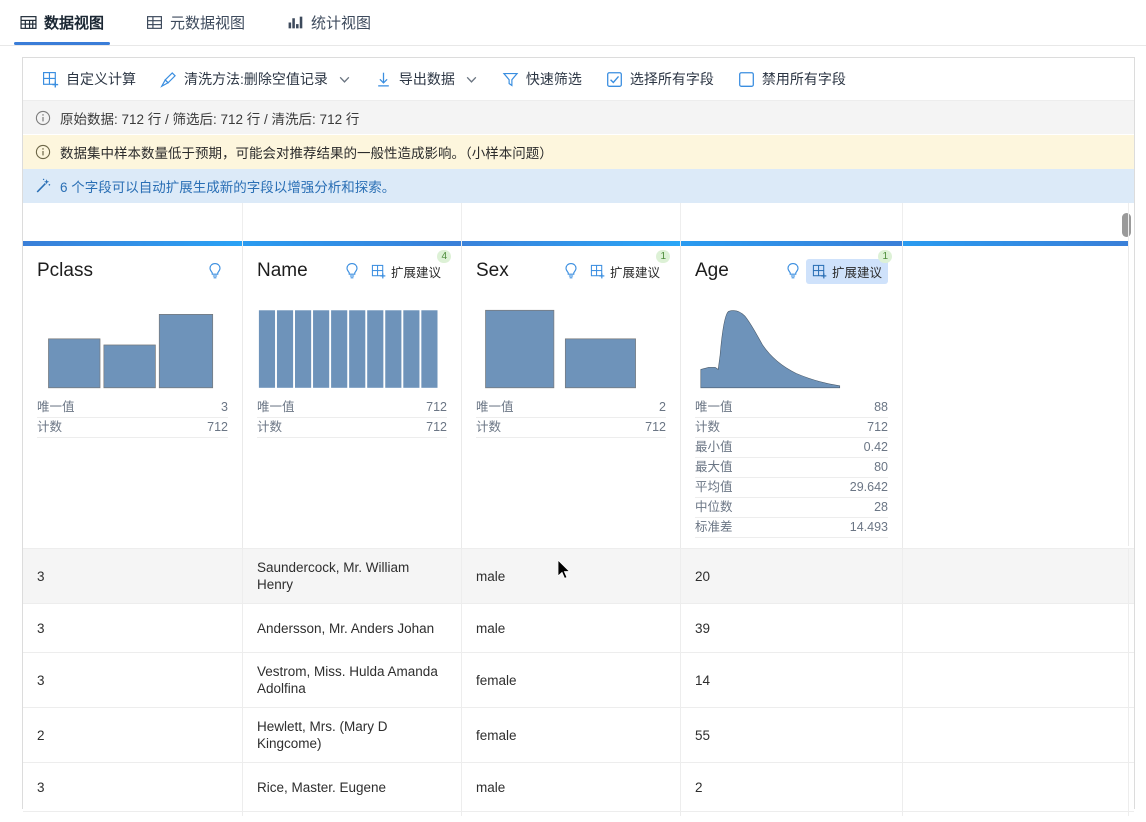 The width and height of the screenshot is (1146, 822). Describe the element at coordinates (270, 427) in the screenshot. I see `stat-label: 计数` at that location.